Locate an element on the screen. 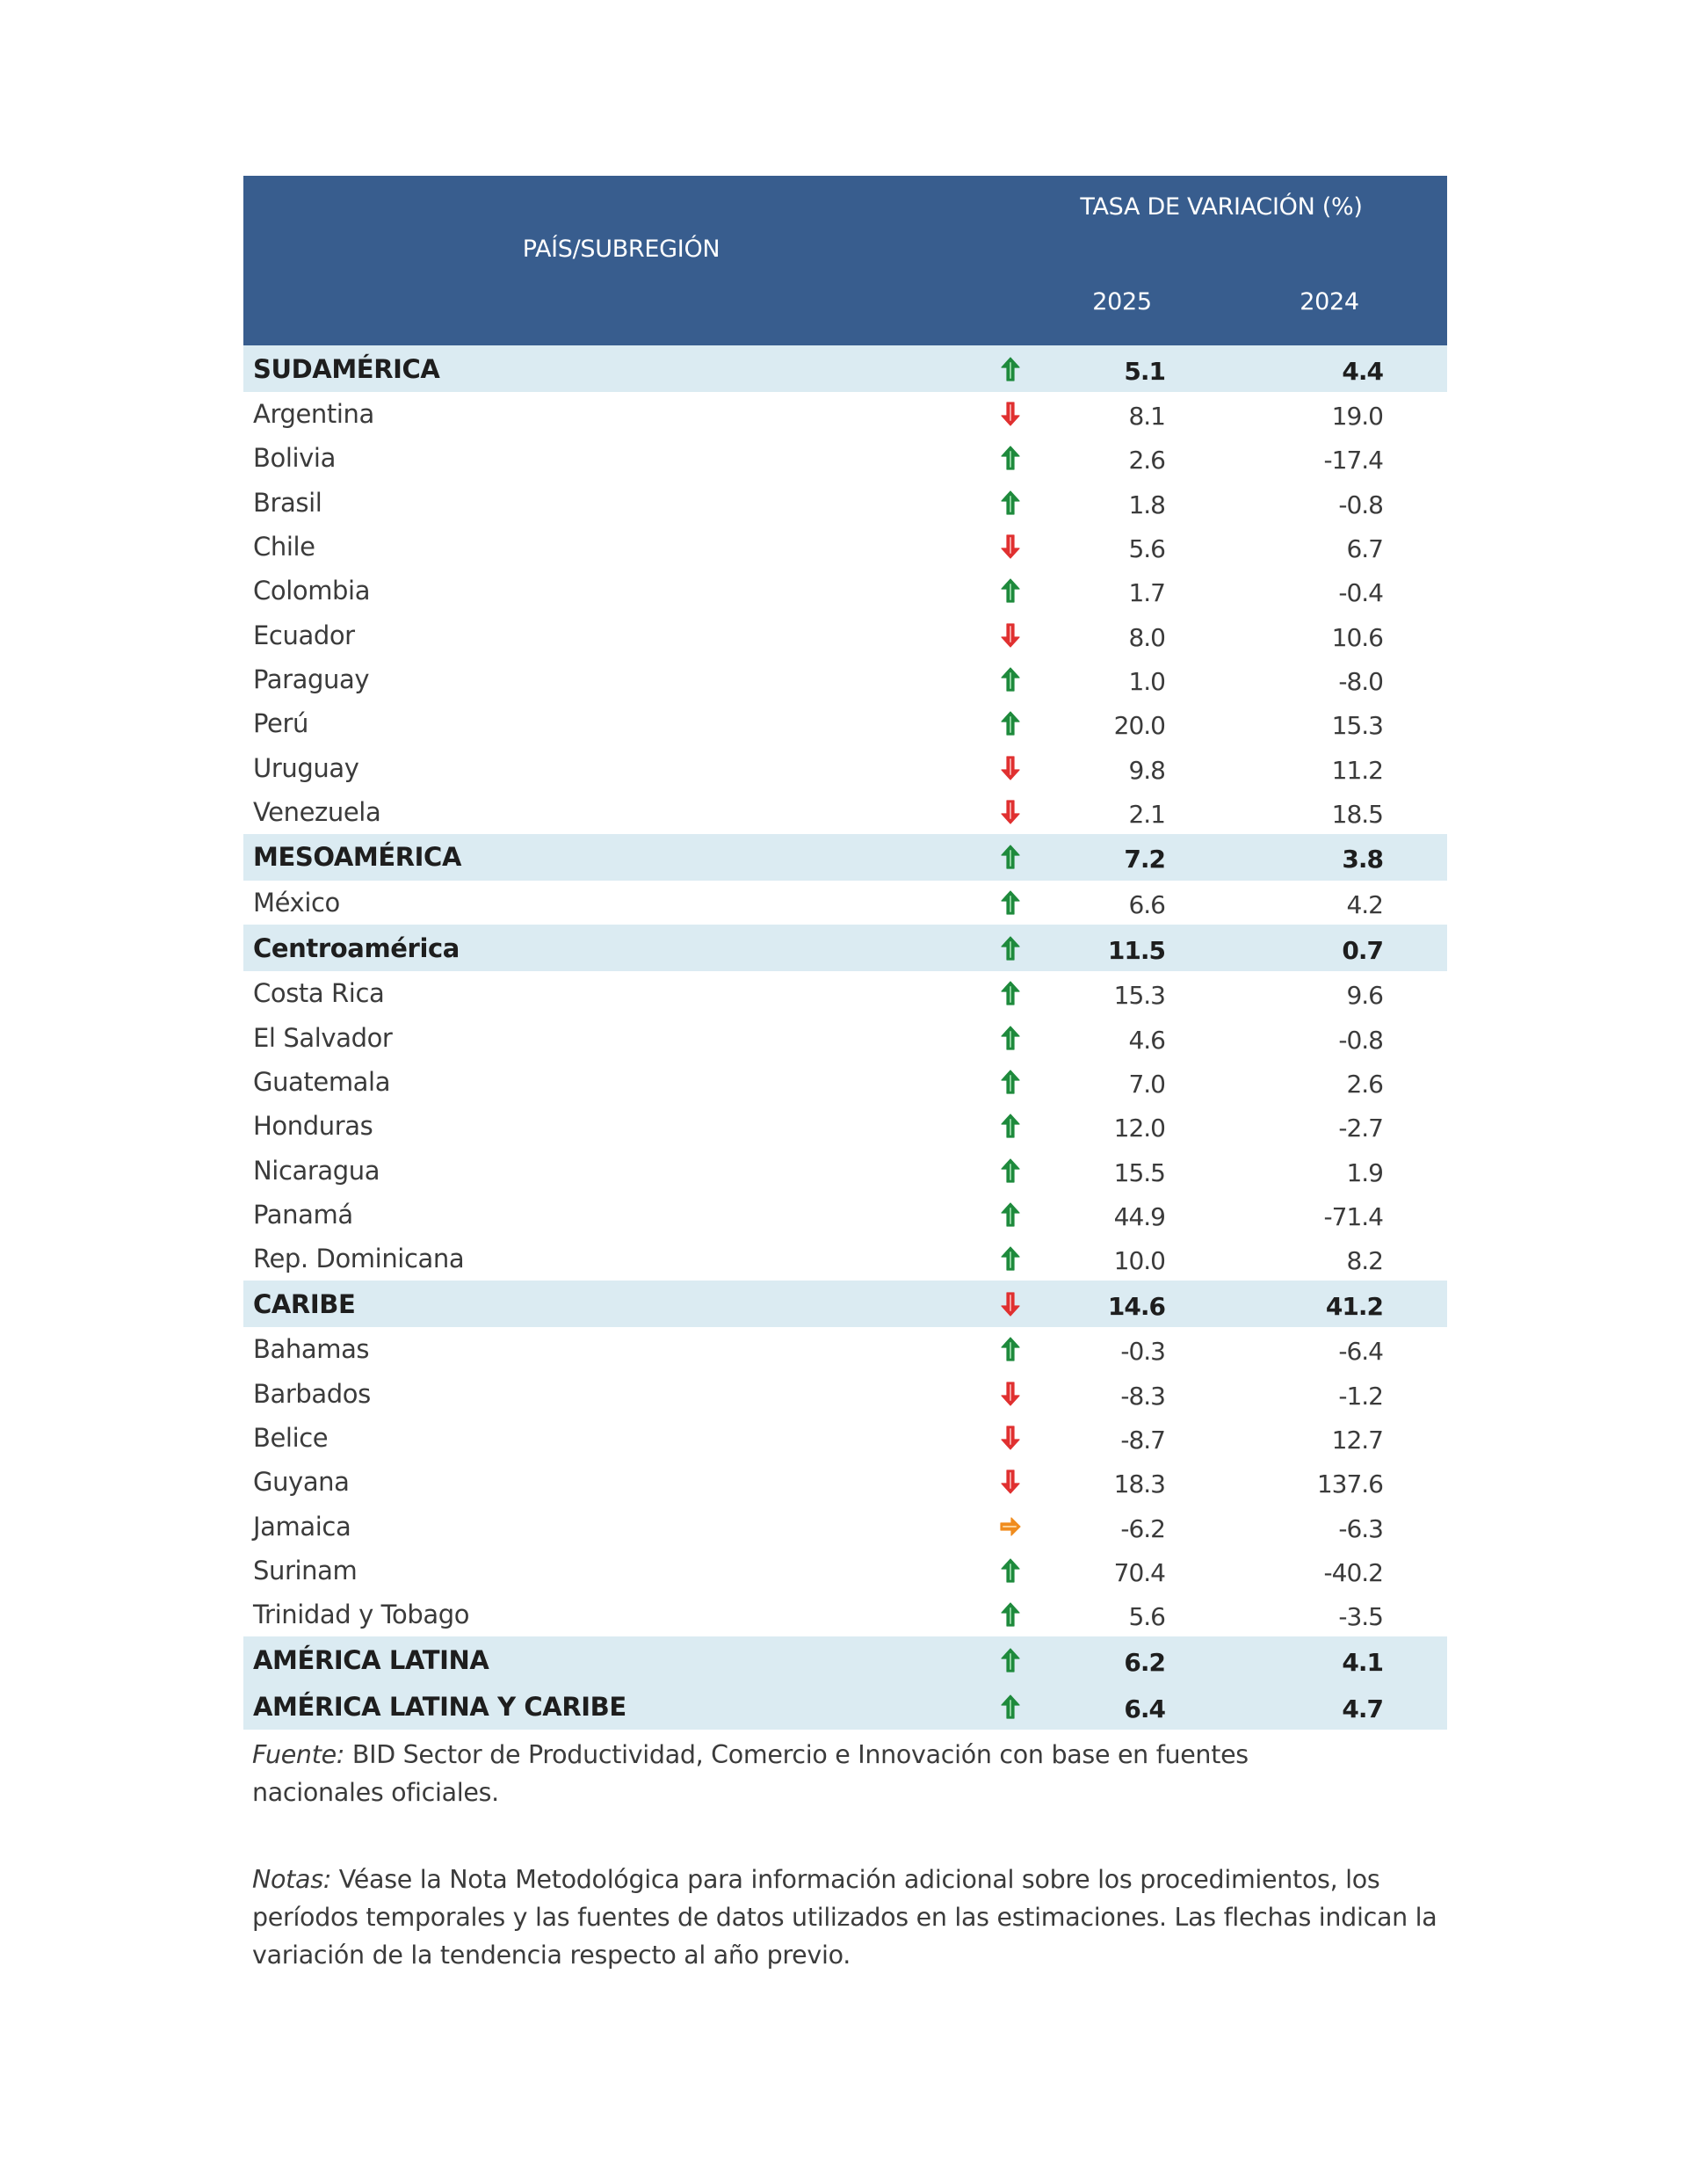 The height and width of the screenshot is (2184, 1687). header-year-2025: 2025 is located at coordinates (1122, 302).